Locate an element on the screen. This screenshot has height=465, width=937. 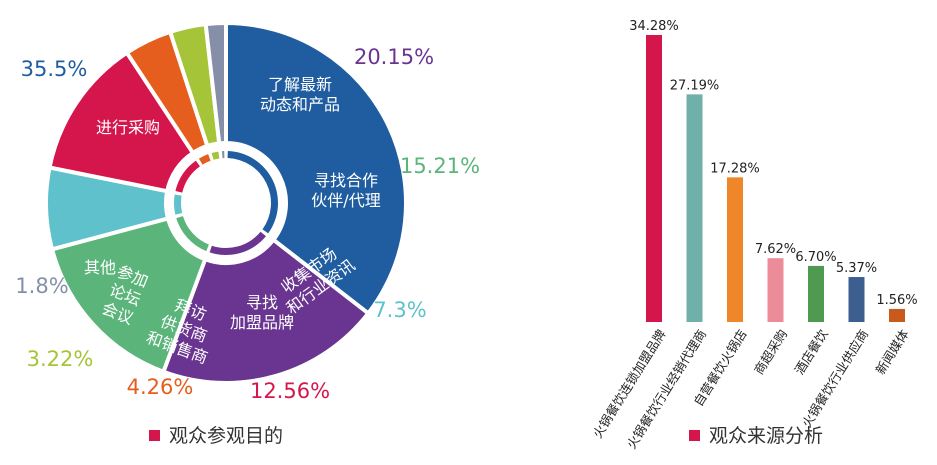
bar-category-label: 火锅餐饮连锁加盟品牌 is located at coordinates (629, 384).